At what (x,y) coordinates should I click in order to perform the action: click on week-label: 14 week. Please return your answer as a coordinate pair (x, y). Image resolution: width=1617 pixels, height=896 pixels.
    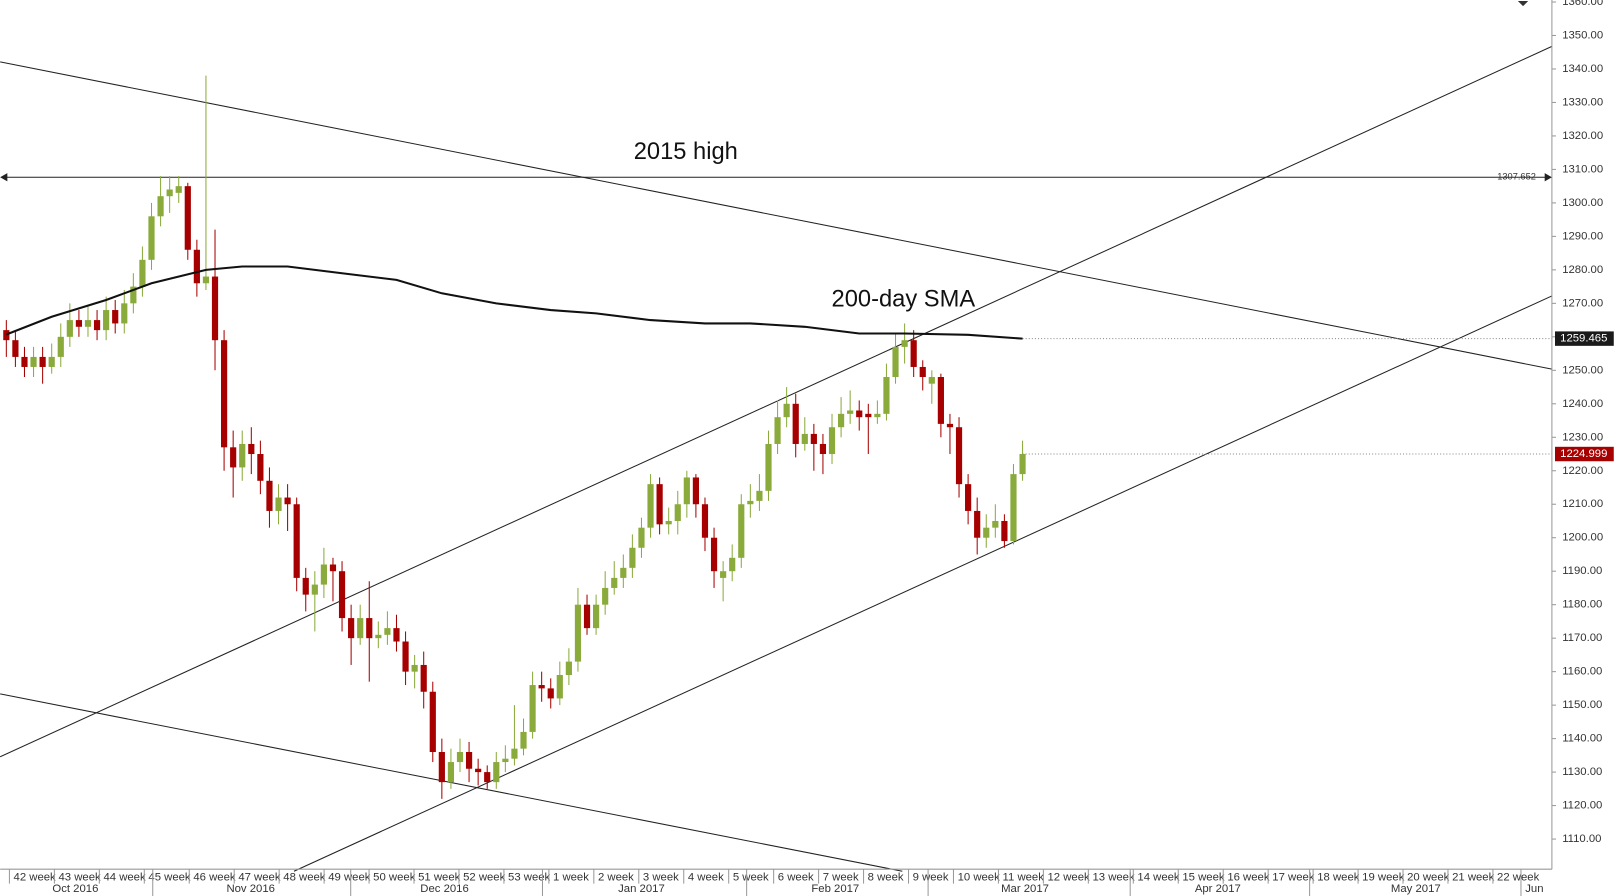
    Looking at the image, I should click on (1158, 877).